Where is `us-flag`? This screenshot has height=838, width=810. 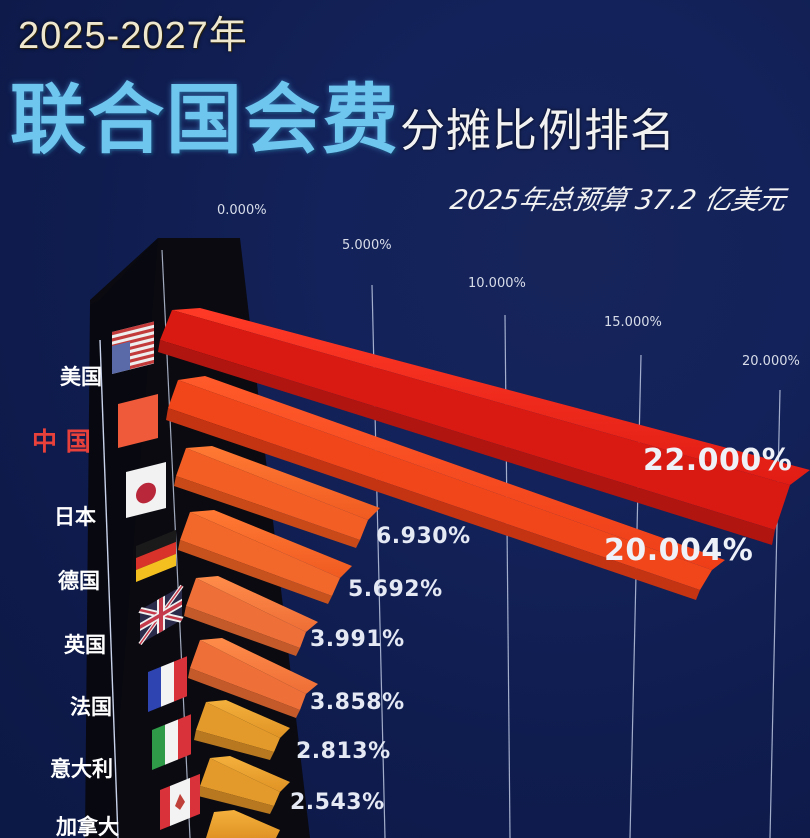
us-flag is located at coordinates (133, 347).